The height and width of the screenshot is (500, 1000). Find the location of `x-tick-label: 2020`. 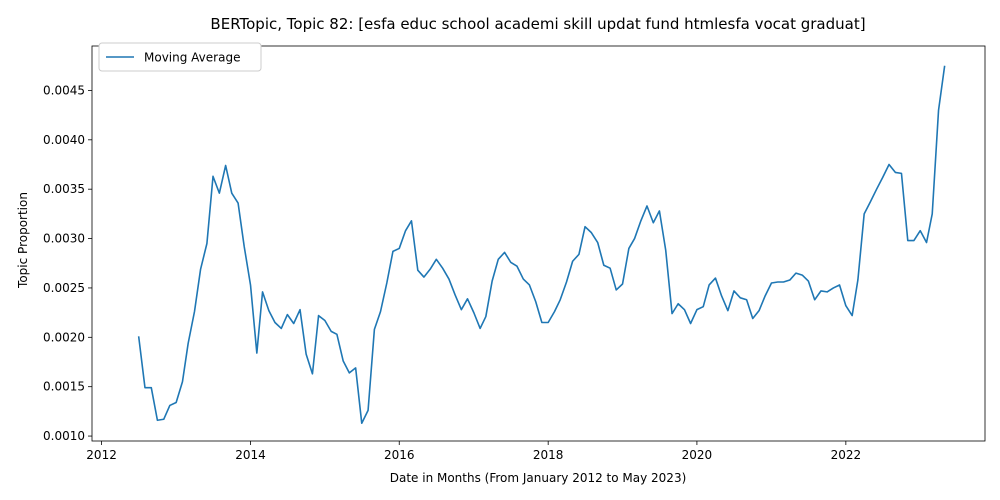

x-tick-label: 2020 is located at coordinates (697, 455).